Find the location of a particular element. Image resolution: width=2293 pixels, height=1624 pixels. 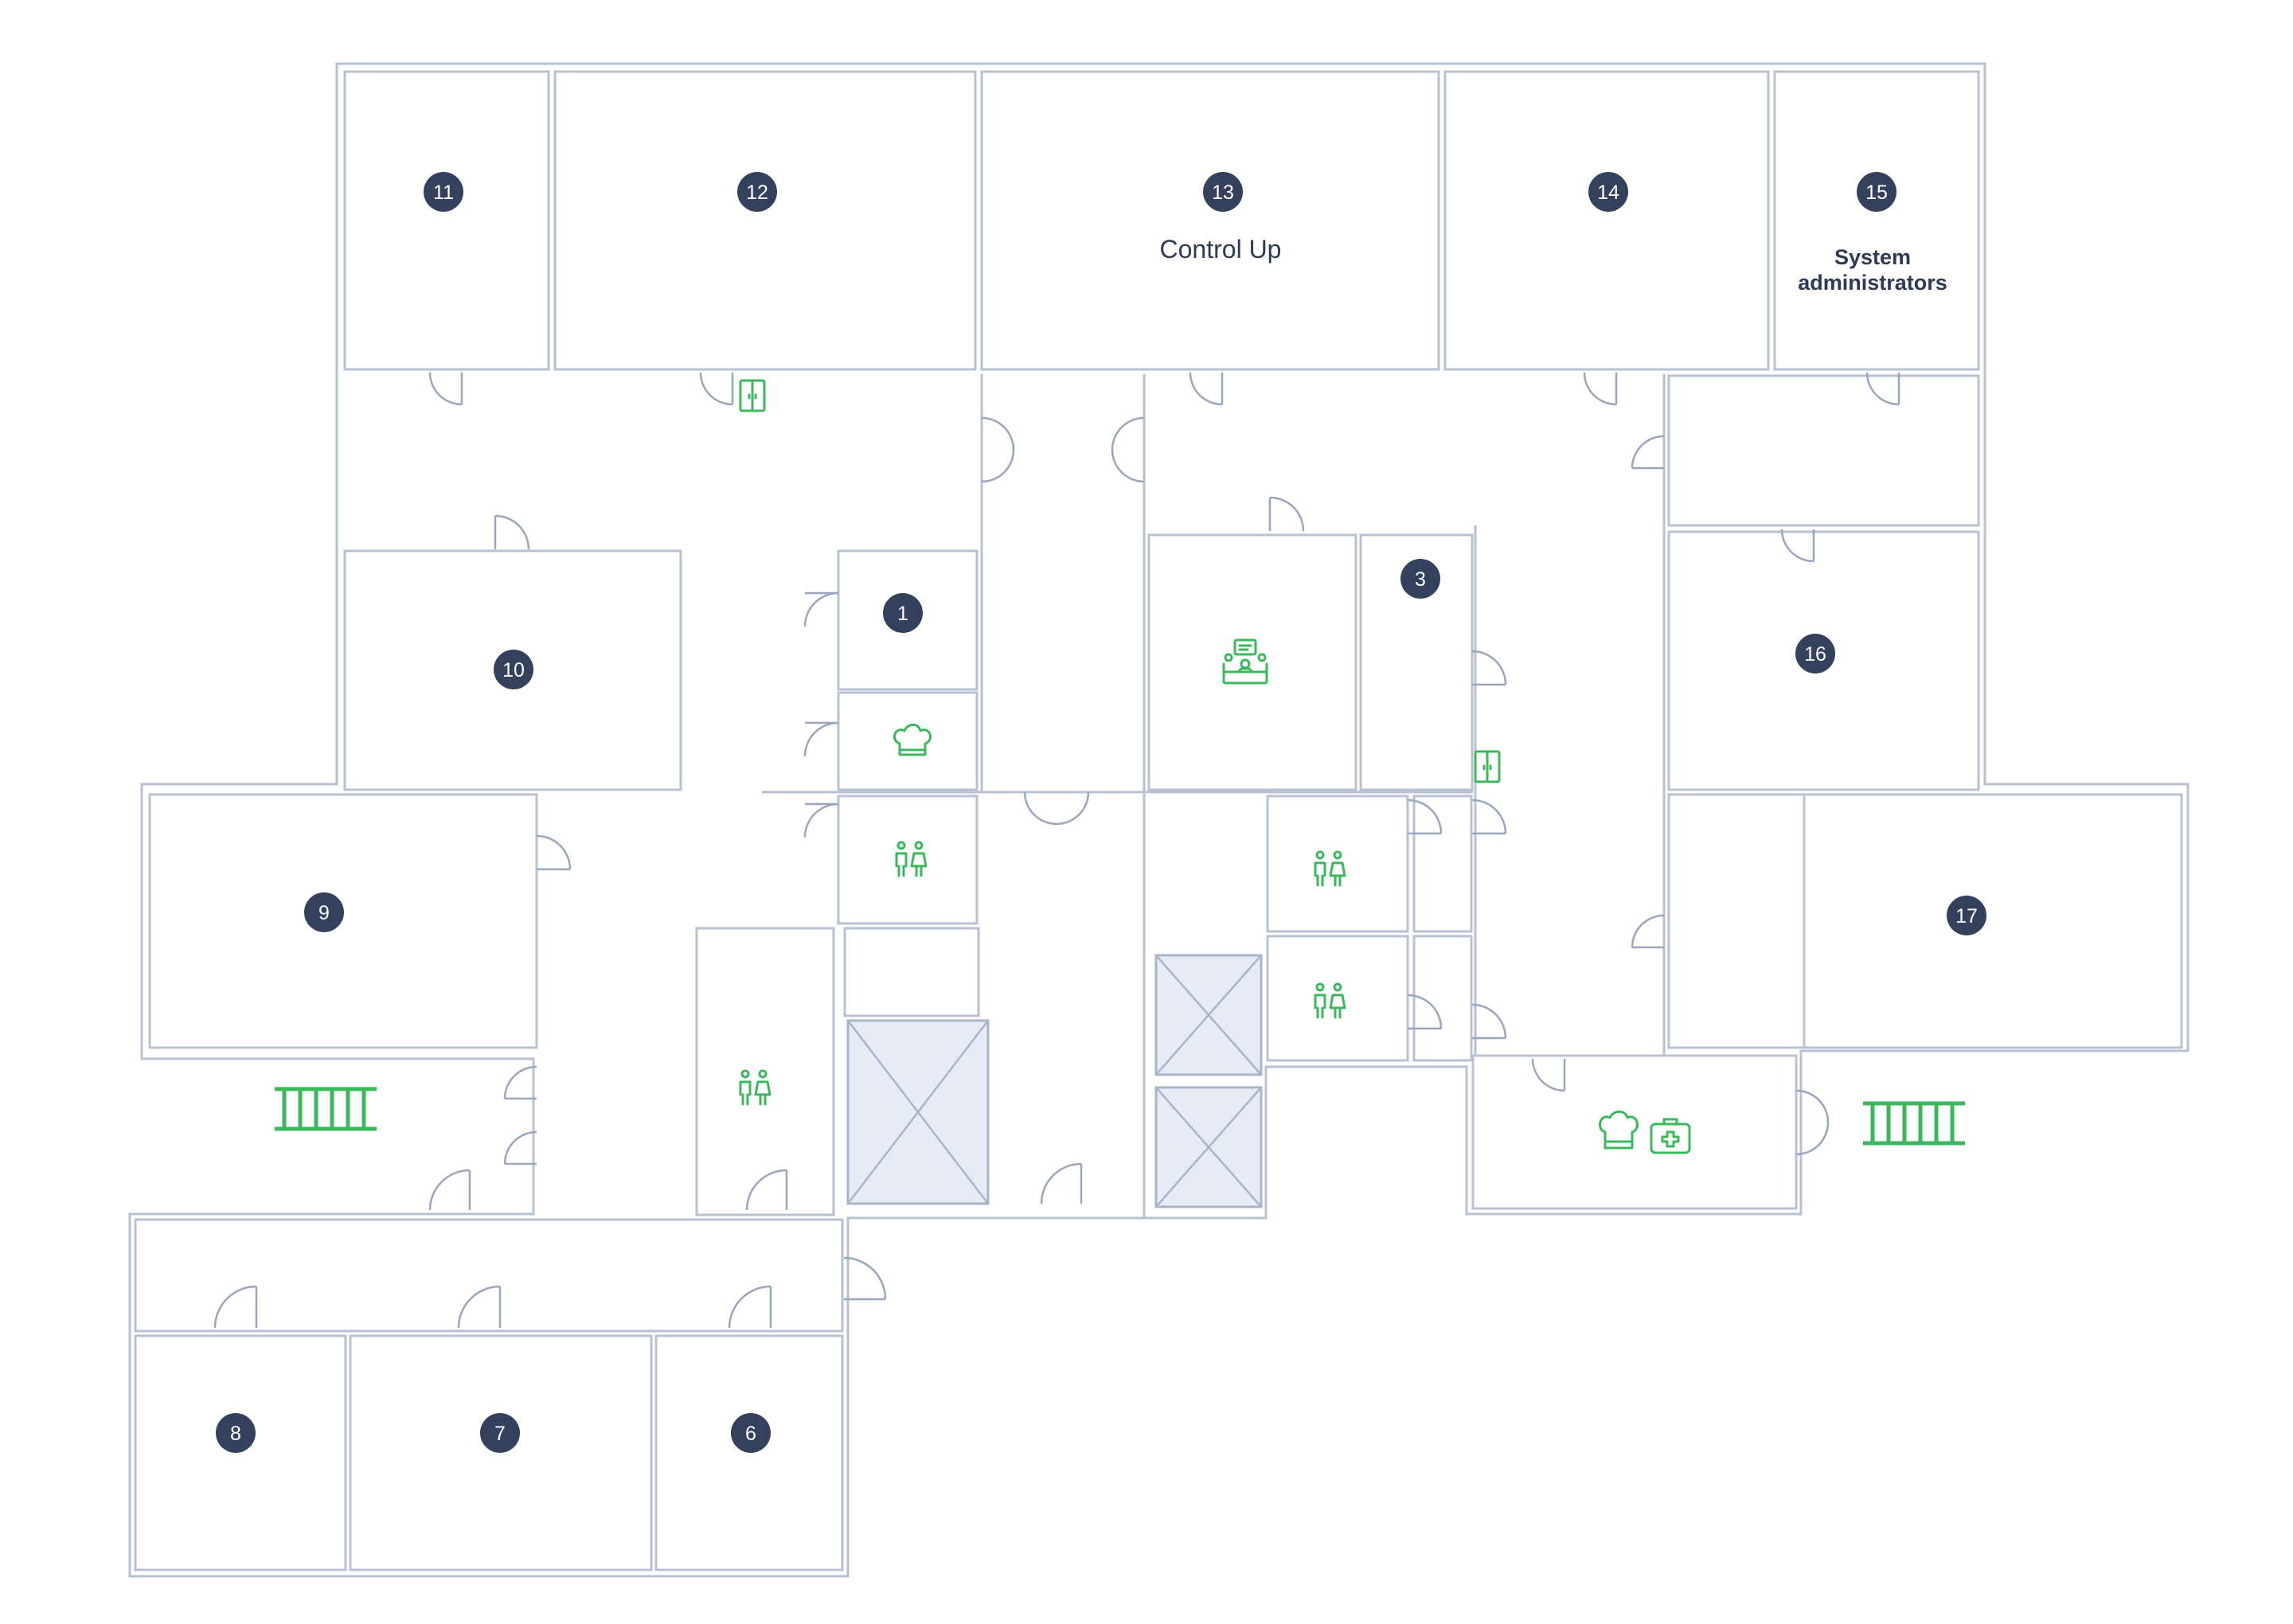

room-badge-10: 10 is located at coordinates (513, 669).